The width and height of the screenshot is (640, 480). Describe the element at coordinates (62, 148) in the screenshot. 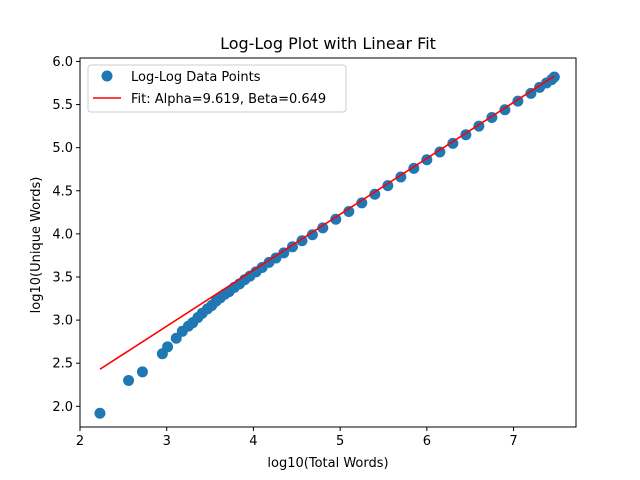

I see `y-tick-label: 5.0` at that location.